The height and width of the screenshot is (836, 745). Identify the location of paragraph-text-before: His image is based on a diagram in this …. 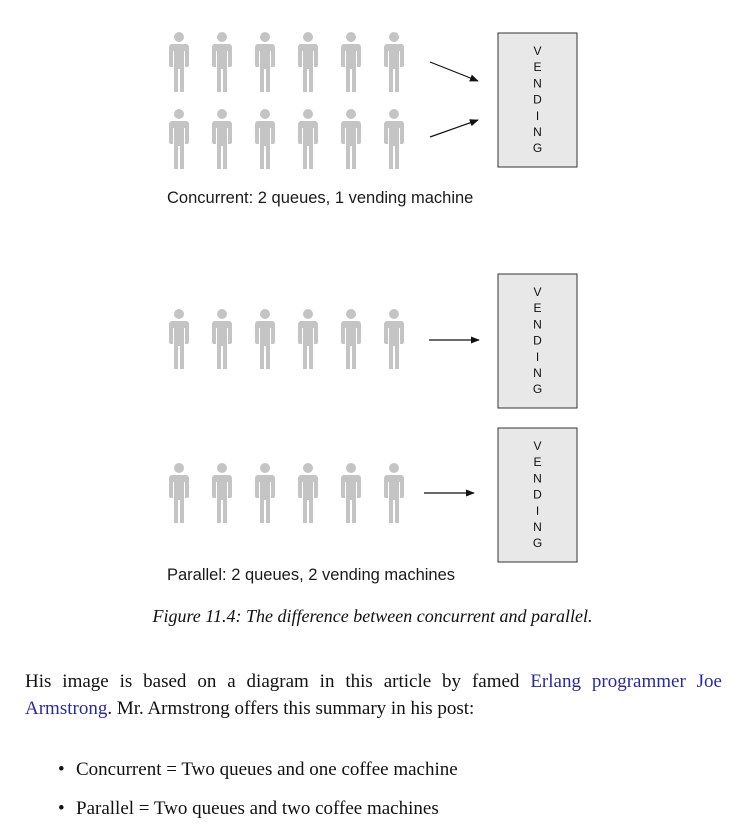
(278, 681).